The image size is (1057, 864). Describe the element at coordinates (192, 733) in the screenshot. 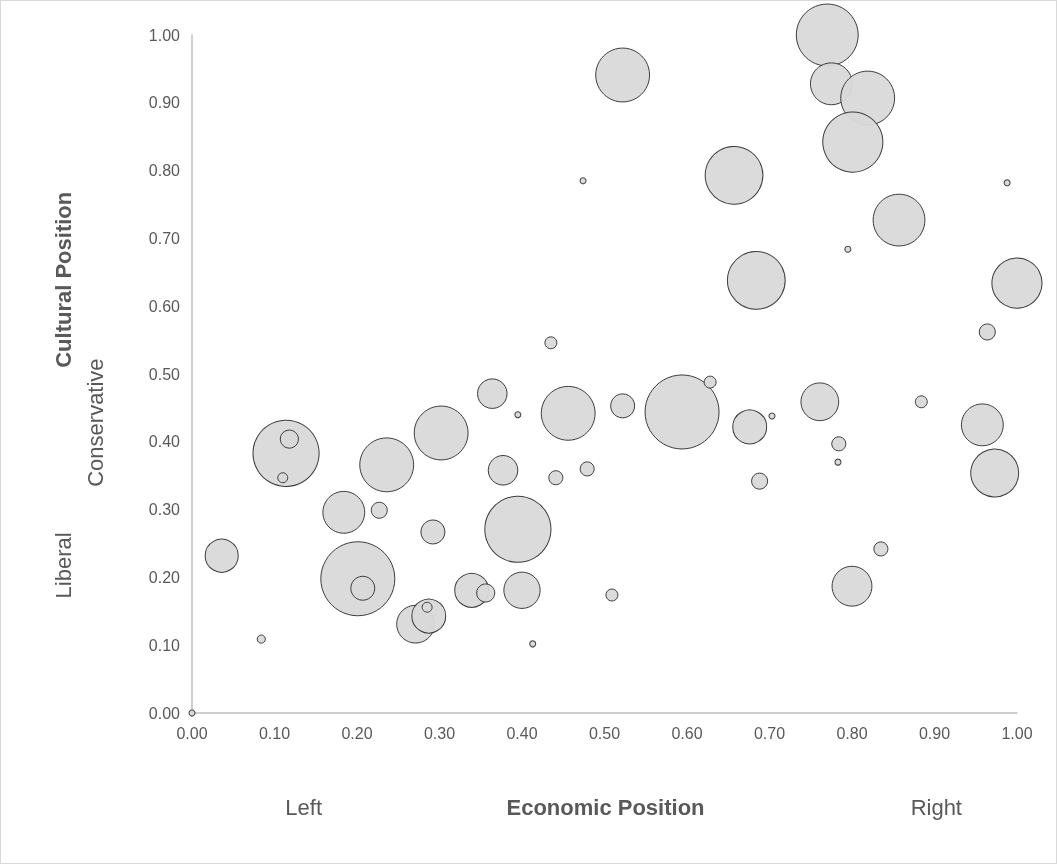

I see `x-tick-label: 0.00` at that location.